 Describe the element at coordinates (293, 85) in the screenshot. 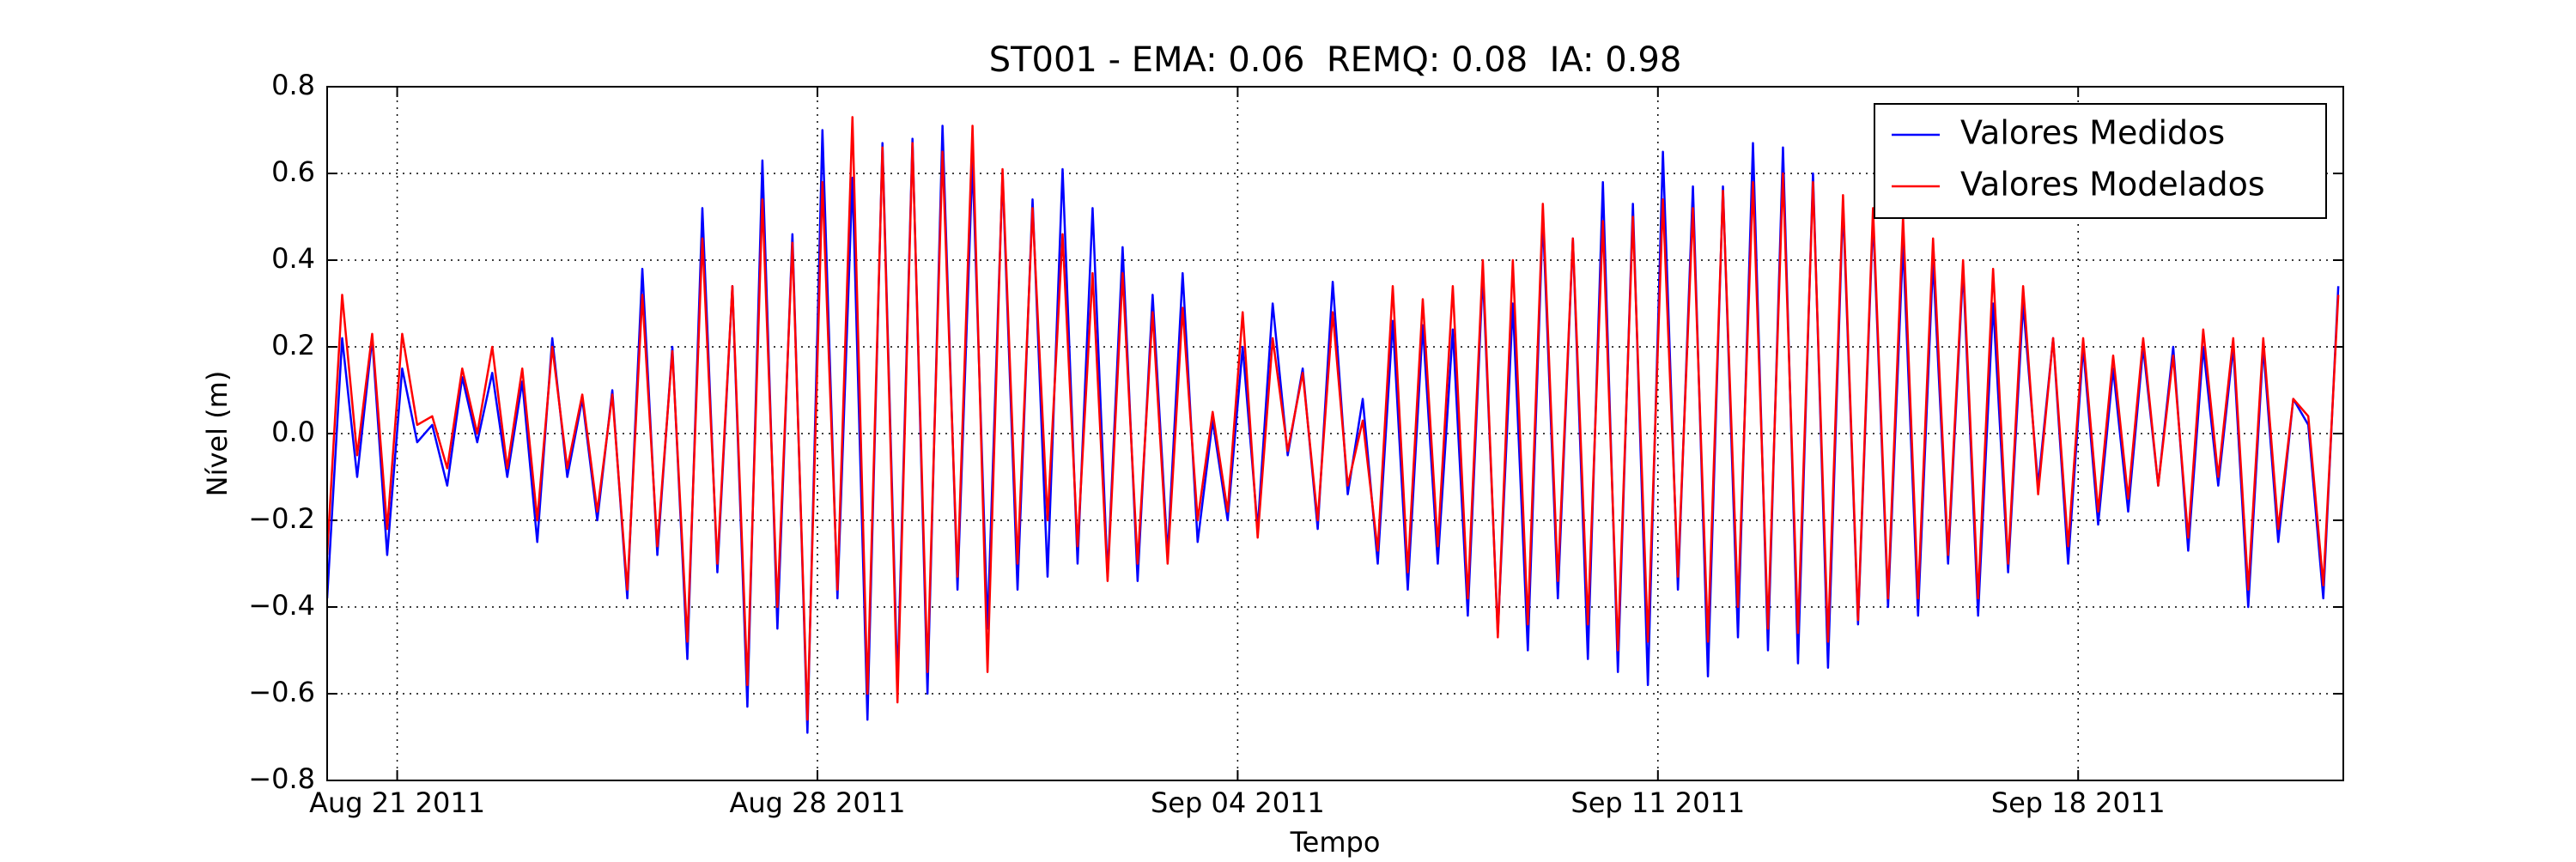

I see `y-tick-label: 0.8` at that location.